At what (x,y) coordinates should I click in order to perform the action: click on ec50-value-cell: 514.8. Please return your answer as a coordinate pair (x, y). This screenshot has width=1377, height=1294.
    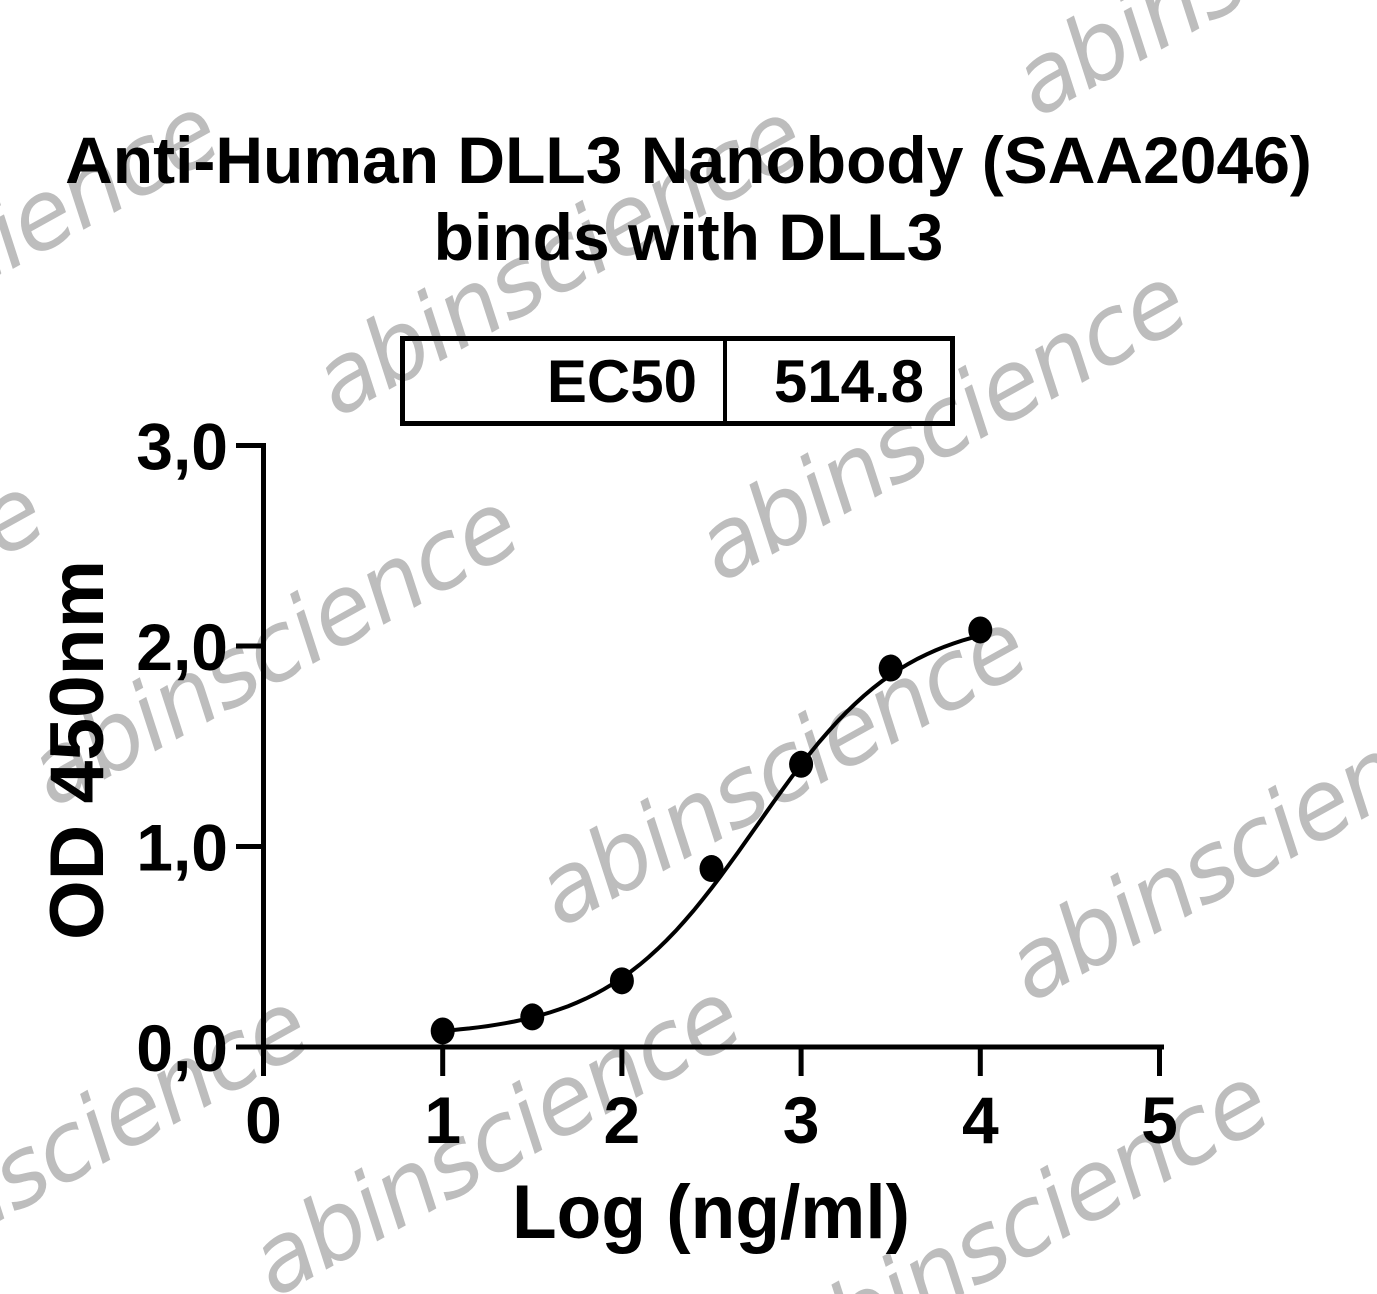
    Looking at the image, I should click on (848, 381).